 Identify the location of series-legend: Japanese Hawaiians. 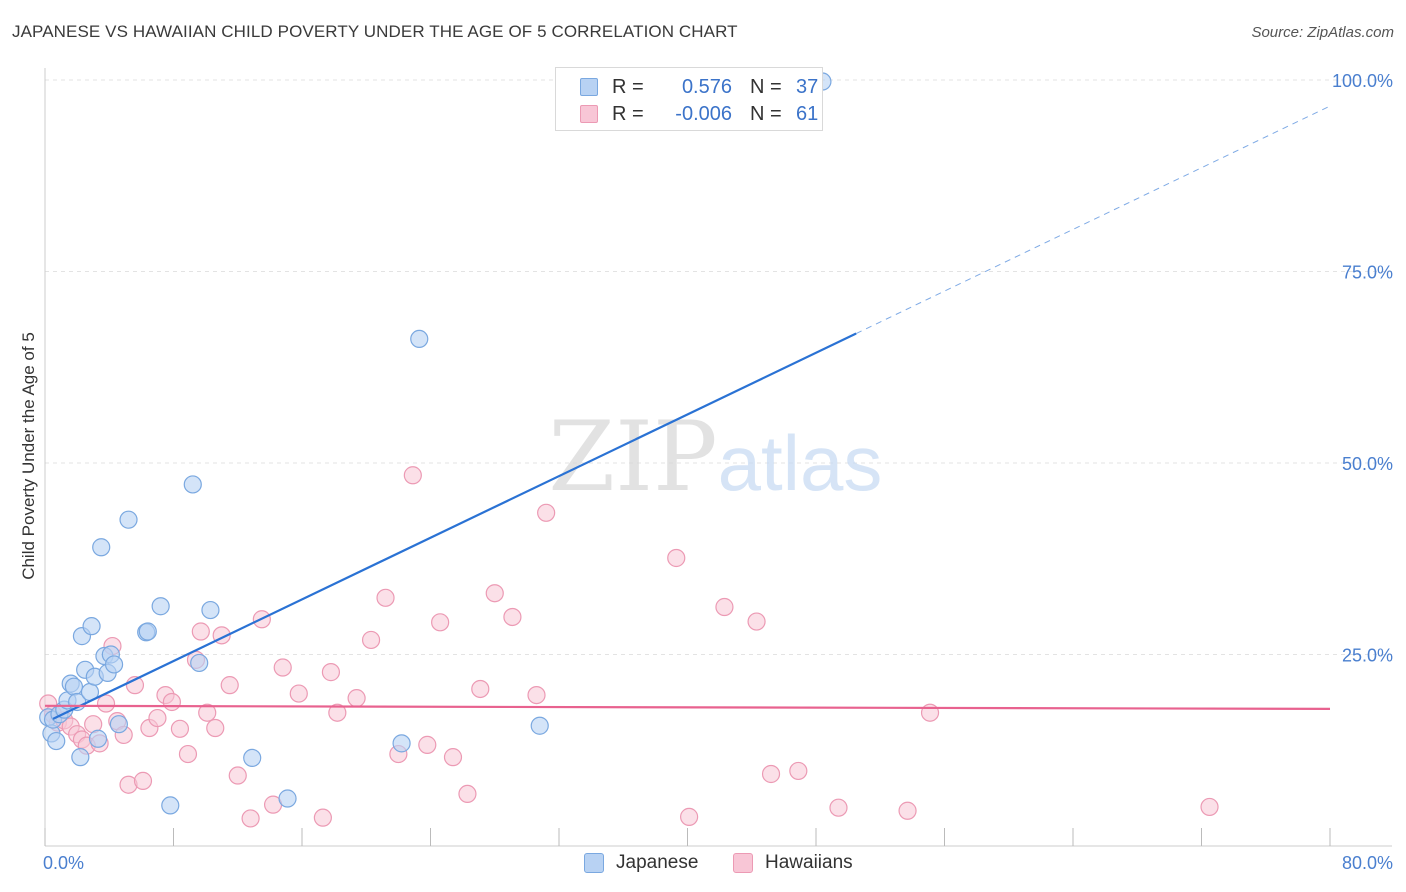
(703, 865).